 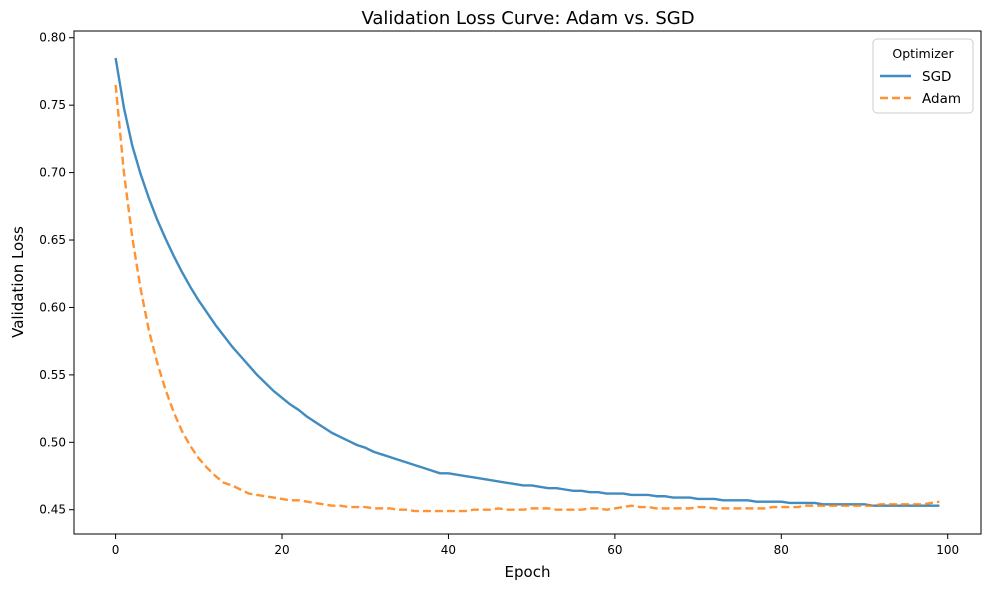 What do you see at coordinates (18, 282) in the screenshot?
I see `y-axis-label: Validation Loss` at bounding box center [18, 282].